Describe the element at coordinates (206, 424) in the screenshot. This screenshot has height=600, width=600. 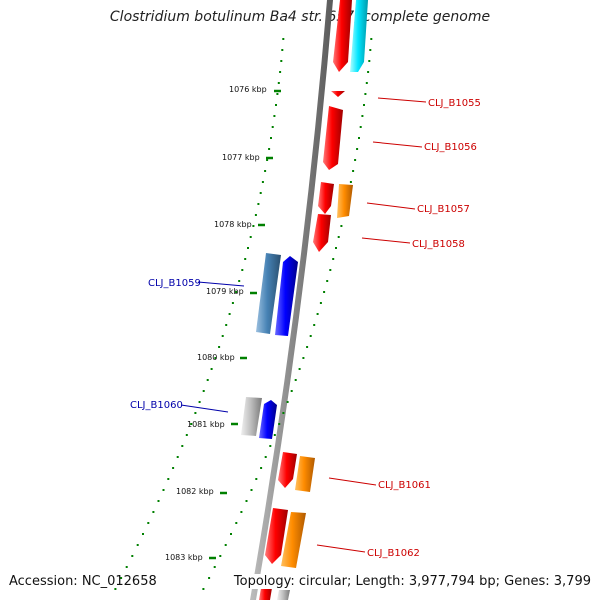
I see `tick-label: 1081 kbp` at that location.